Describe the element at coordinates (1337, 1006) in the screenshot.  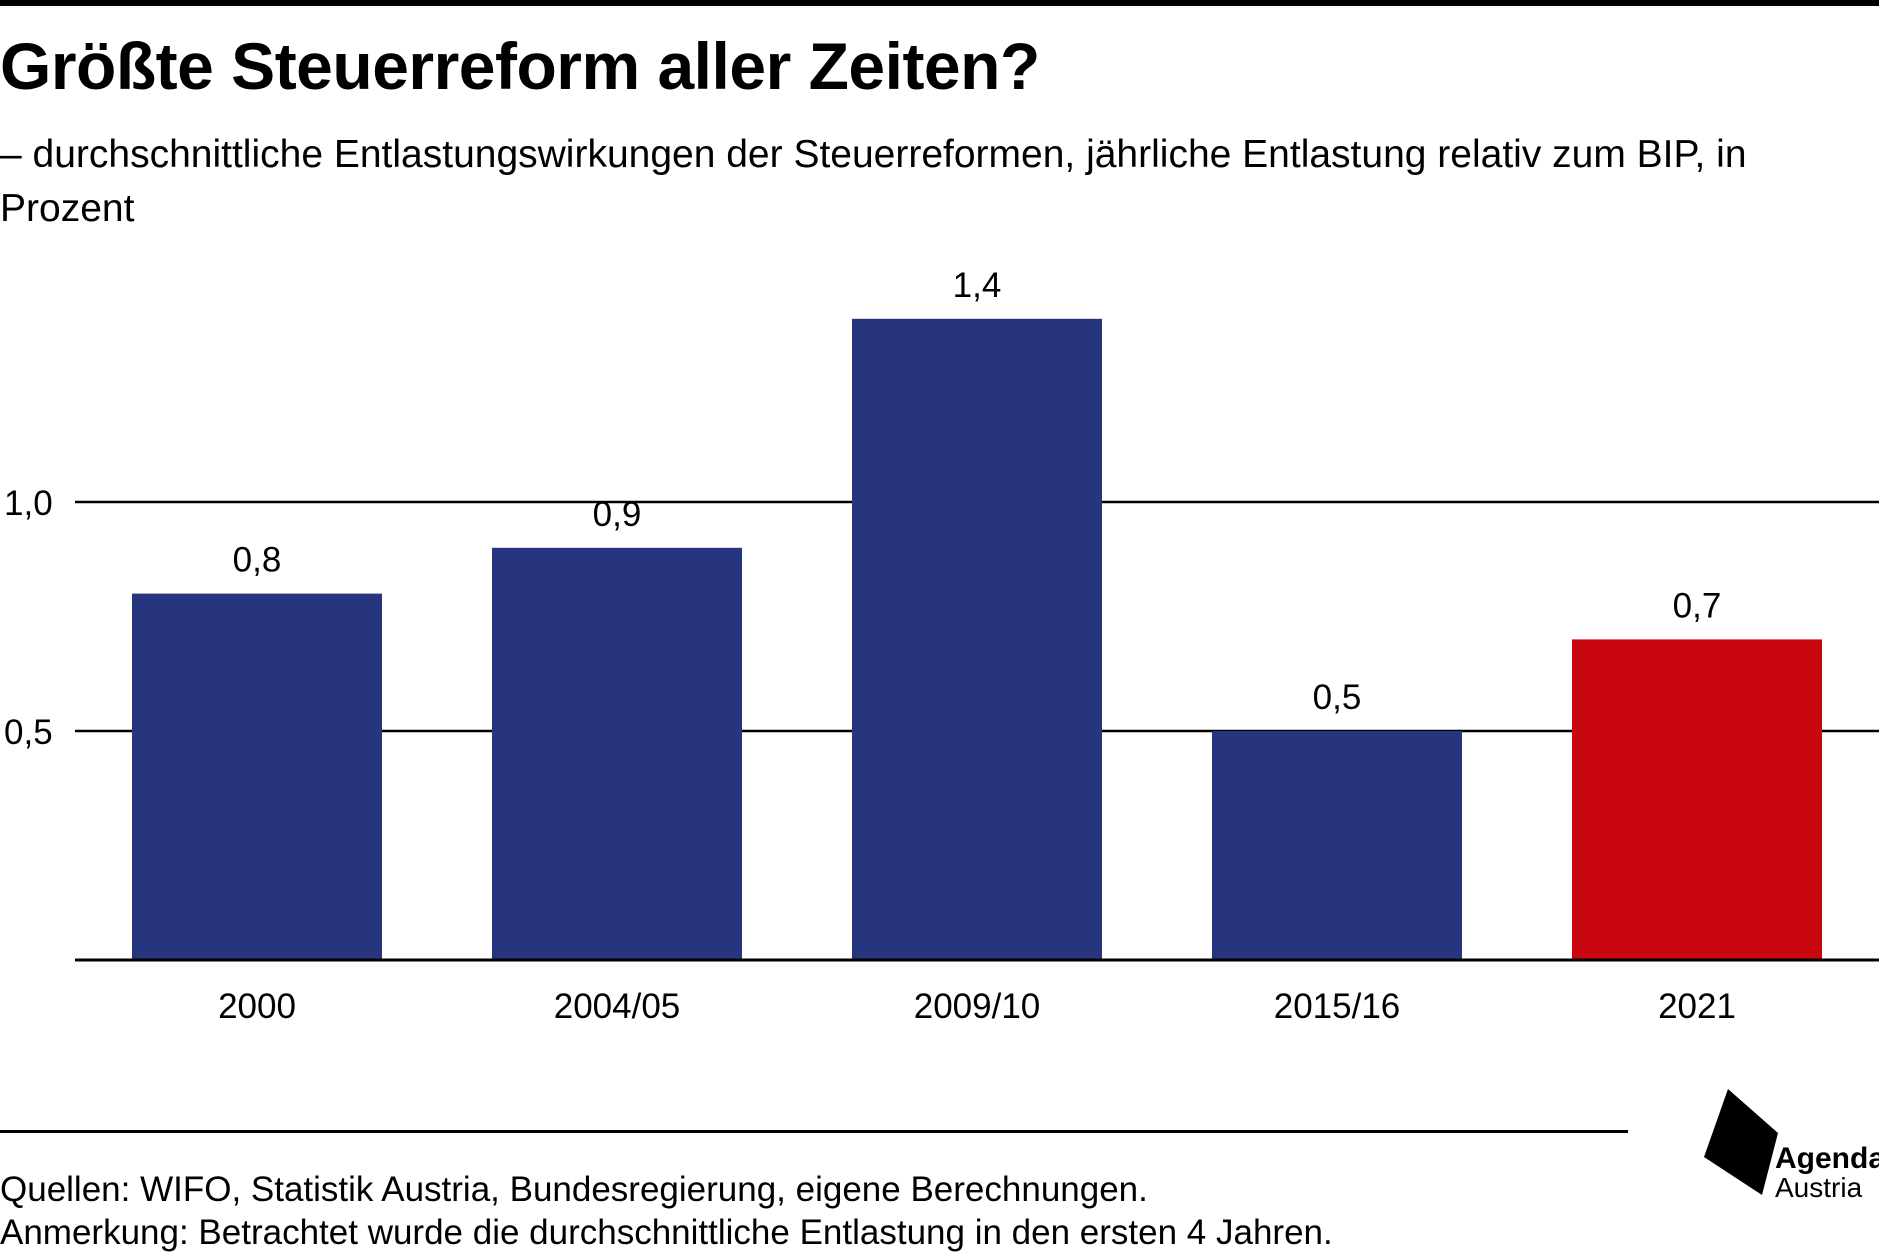
I see `x-tick-label: 2015/16` at that location.